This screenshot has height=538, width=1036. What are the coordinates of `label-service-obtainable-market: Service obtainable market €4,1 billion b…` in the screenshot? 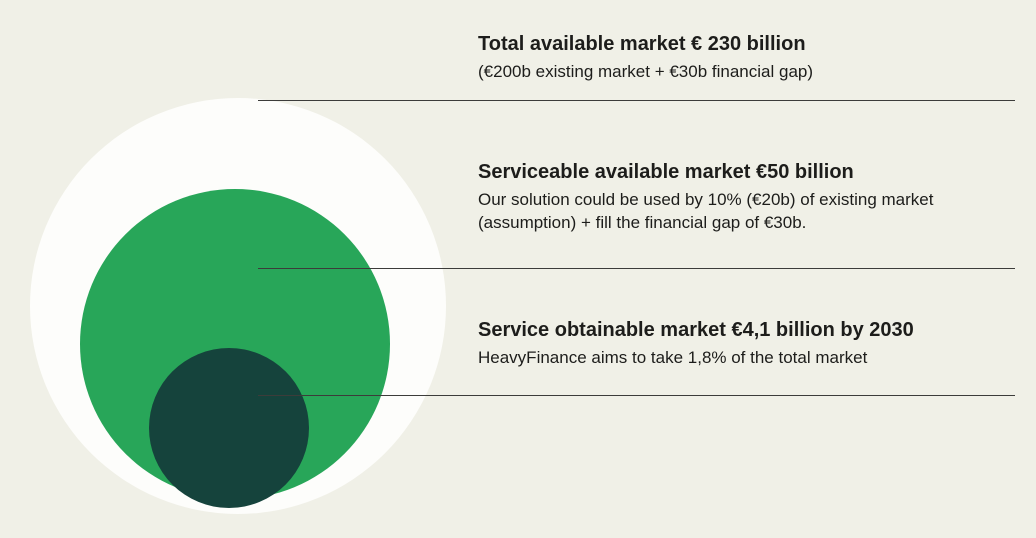 It's located at (748, 344).